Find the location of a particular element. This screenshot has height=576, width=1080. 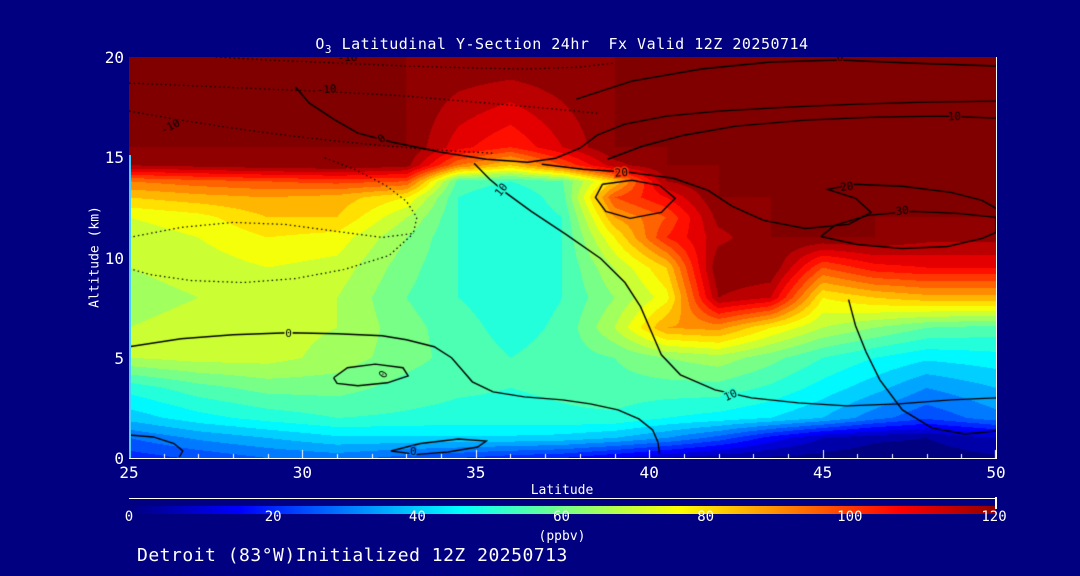

x-axis-title: Latitude is located at coordinates (562, 490).